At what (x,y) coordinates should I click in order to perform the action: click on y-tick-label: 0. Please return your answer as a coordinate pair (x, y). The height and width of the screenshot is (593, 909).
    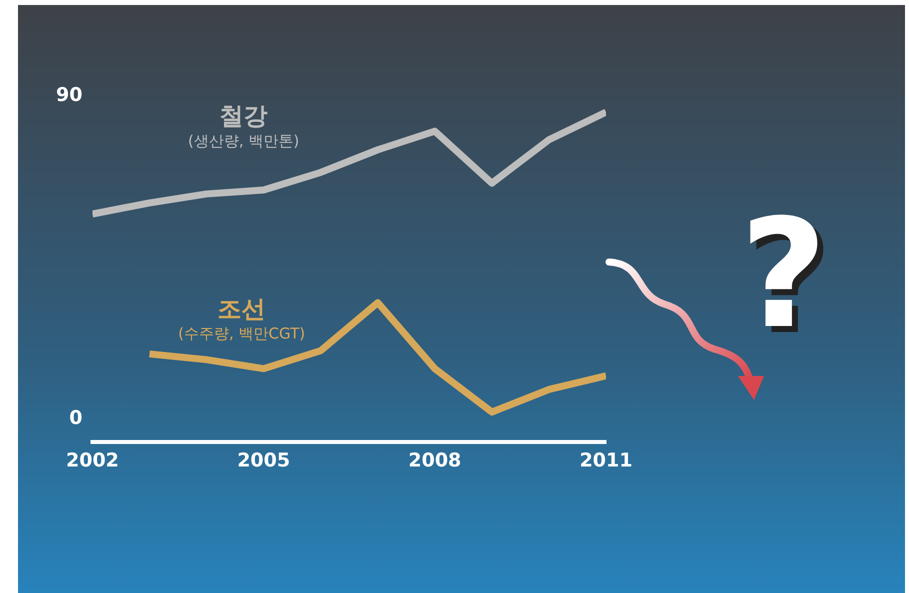
    Looking at the image, I should click on (75, 417).